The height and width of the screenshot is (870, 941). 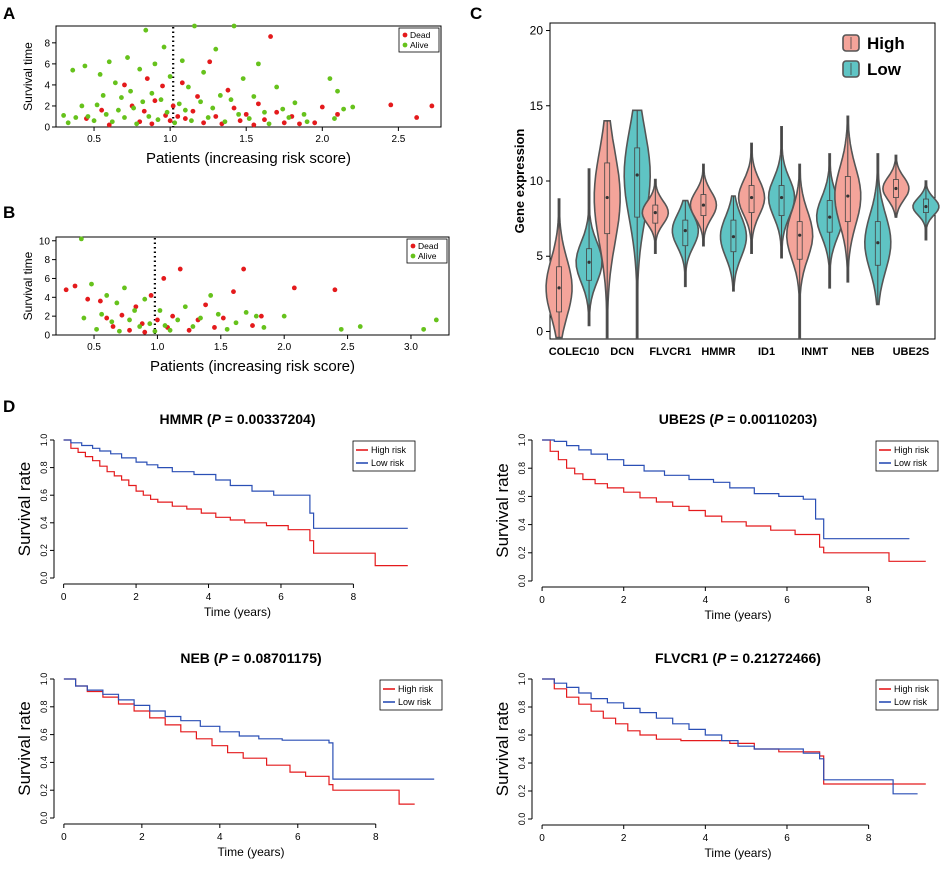 What do you see at coordinates (251, 852) in the screenshot?
I see `x-axis-label: Time (years)` at bounding box center [251, 852].